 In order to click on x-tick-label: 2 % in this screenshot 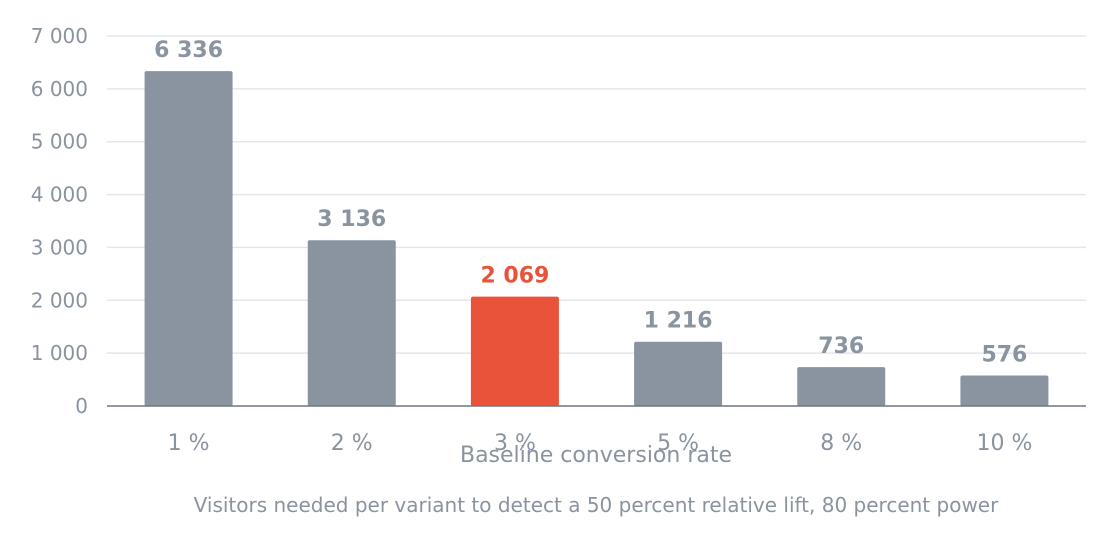, I will do `click(352, 443)`.